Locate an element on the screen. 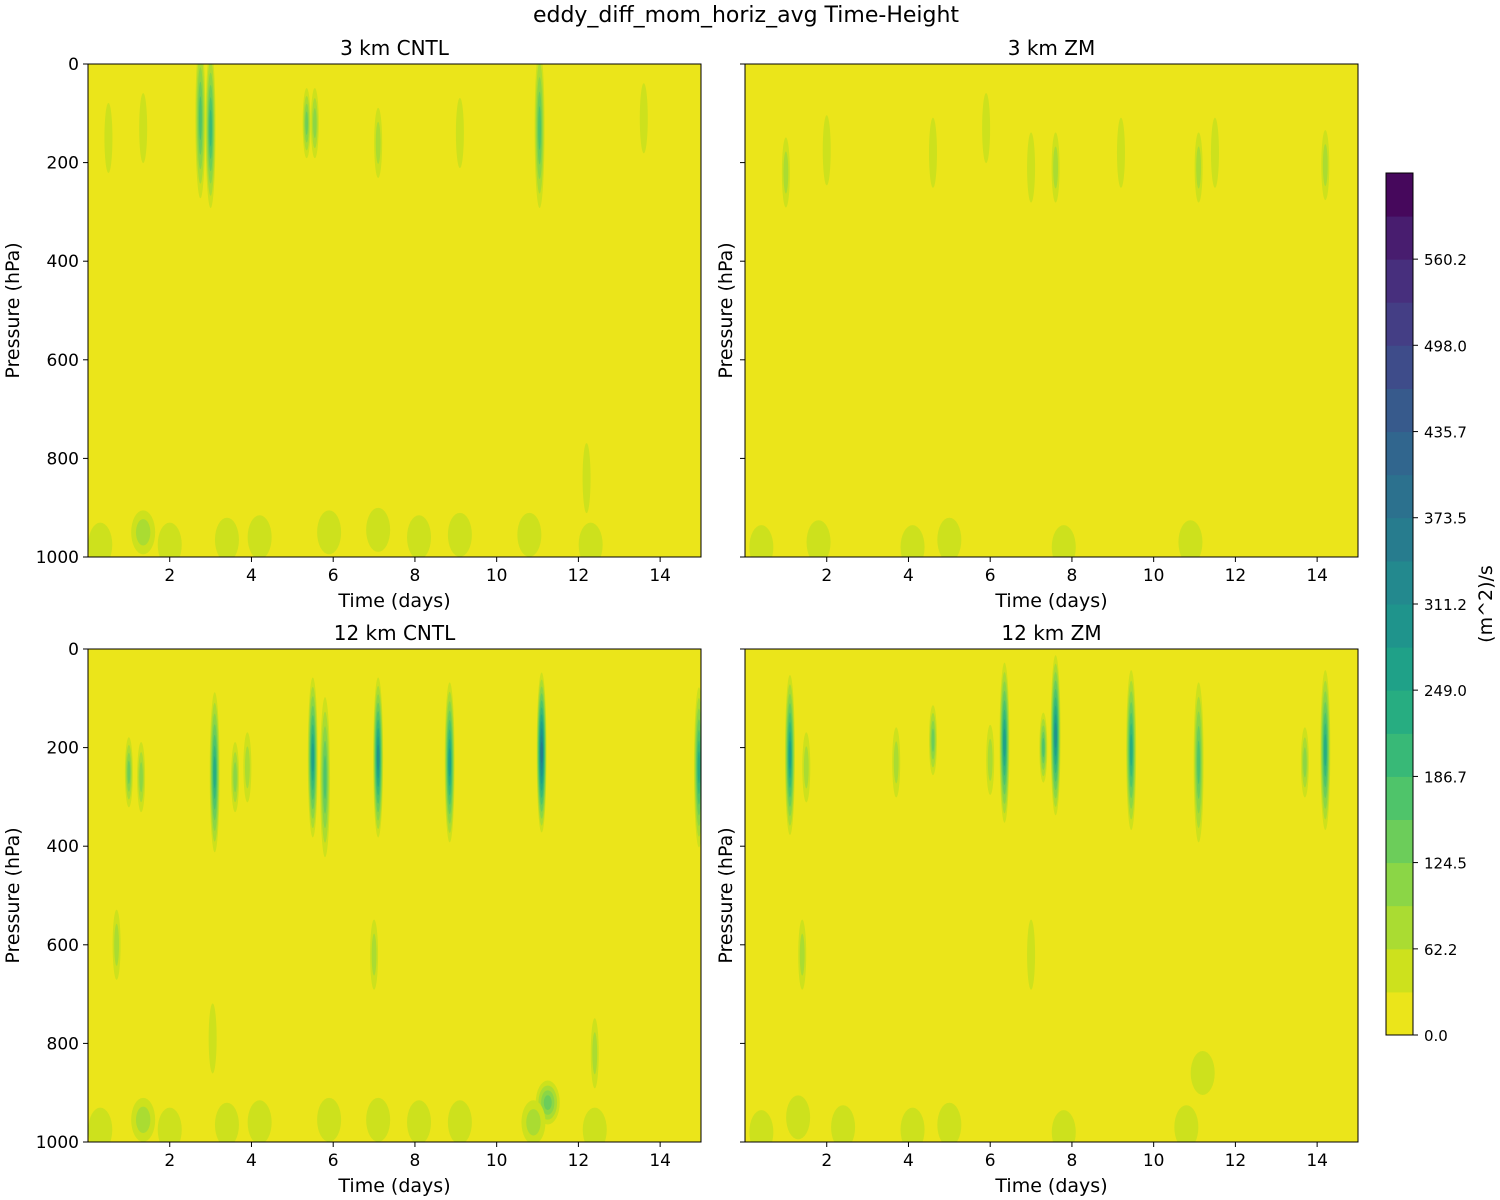 This screenshot has height=1200, width=1500. panel-title: 3 km ZM is located at coordinates (1051, 48).